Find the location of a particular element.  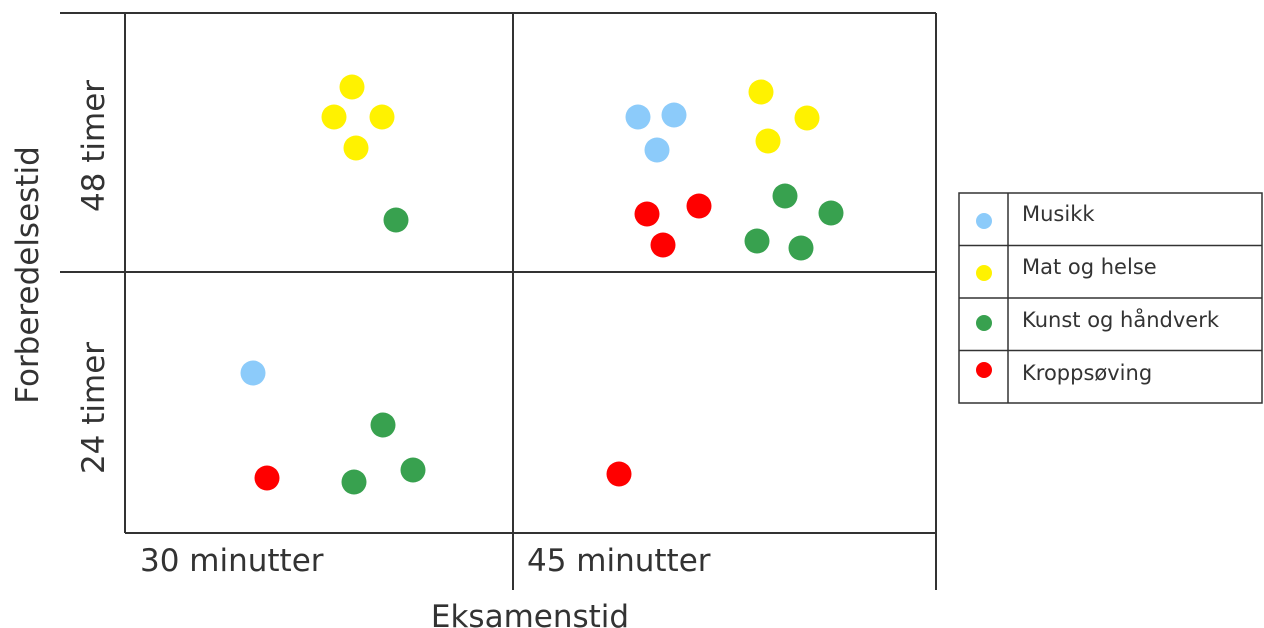

legend-marker-mat-og-helse is located at coordinates (984, 273).